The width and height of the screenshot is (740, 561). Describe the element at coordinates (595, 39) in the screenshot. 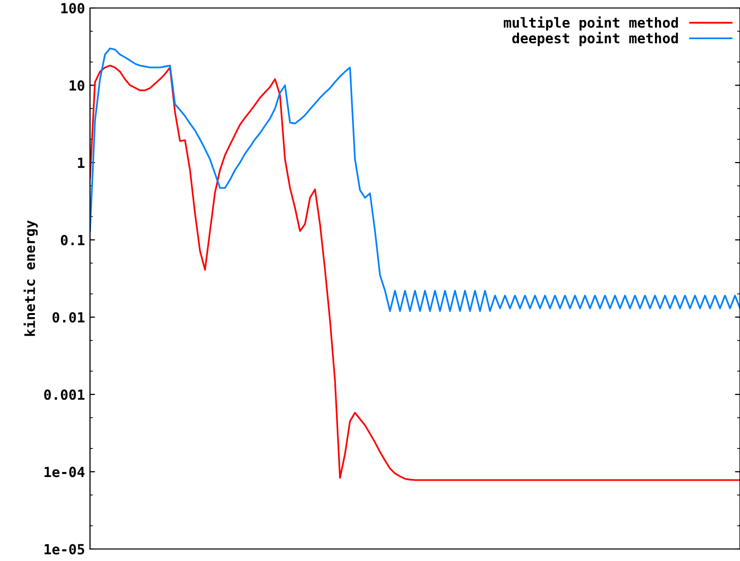

I see `legend-label: deepest point method` at that location.